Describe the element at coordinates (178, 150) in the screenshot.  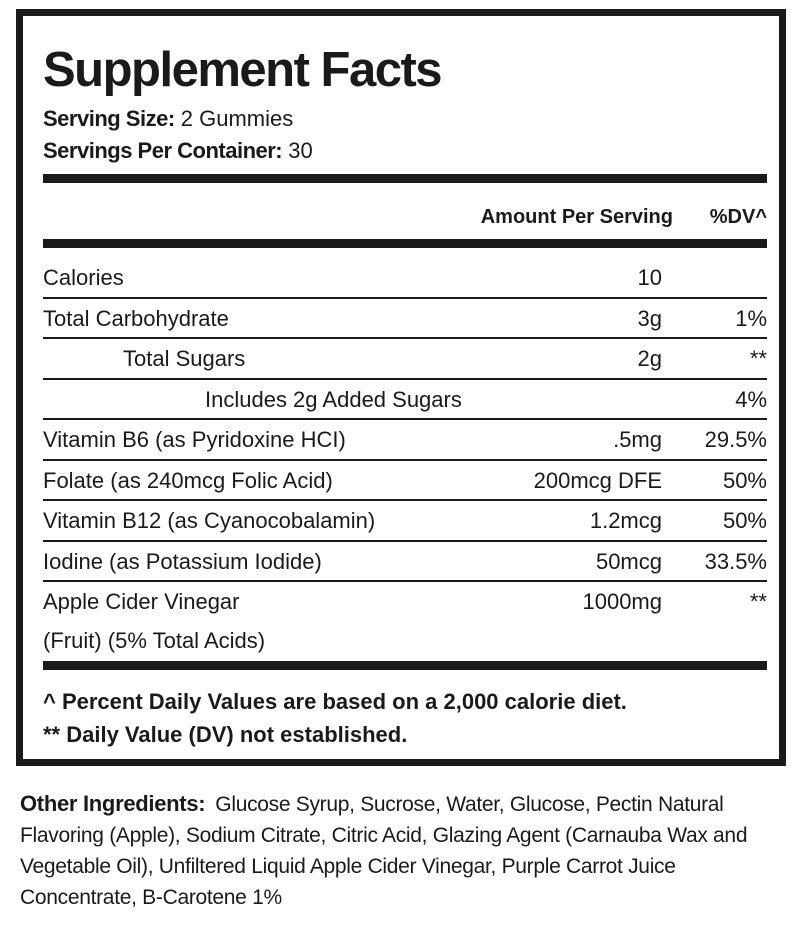
I see `servings-per-container: Servings Per Container: 30` at that location.